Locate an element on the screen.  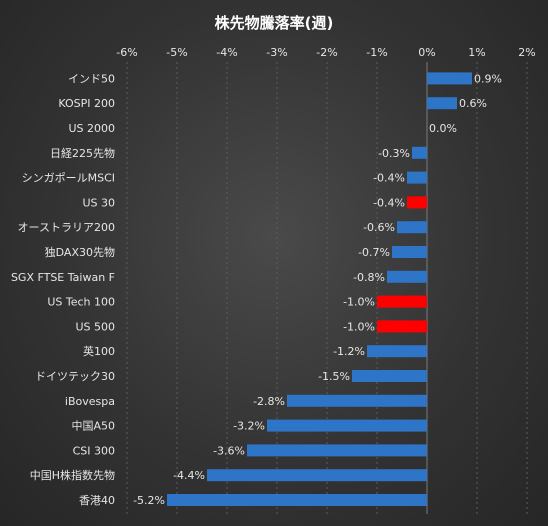
category-label: KOSPI 200 is located at coordinates (86, 103).